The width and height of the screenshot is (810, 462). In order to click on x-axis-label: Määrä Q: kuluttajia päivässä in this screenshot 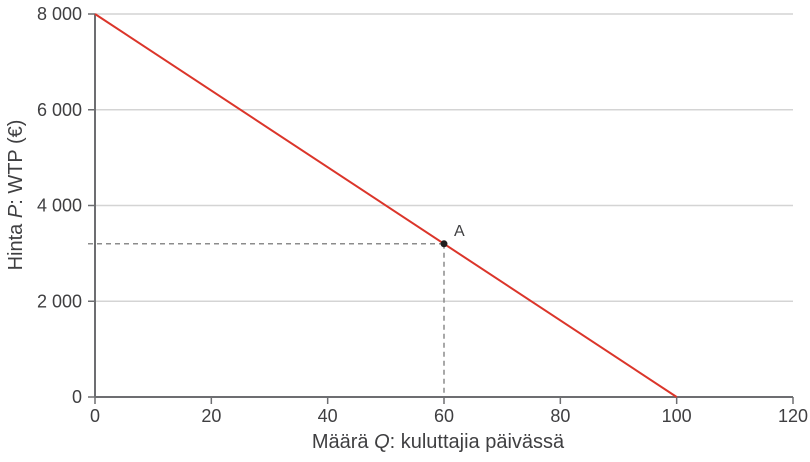, I will do `click(438, 442)`.